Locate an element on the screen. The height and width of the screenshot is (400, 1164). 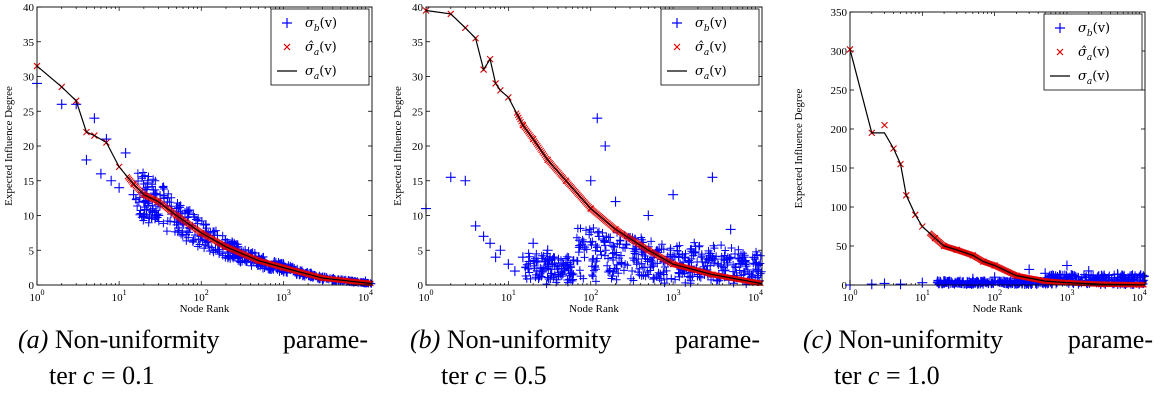
y-axis-label: Expected Influence Degree is located at coordinates (9, 146).